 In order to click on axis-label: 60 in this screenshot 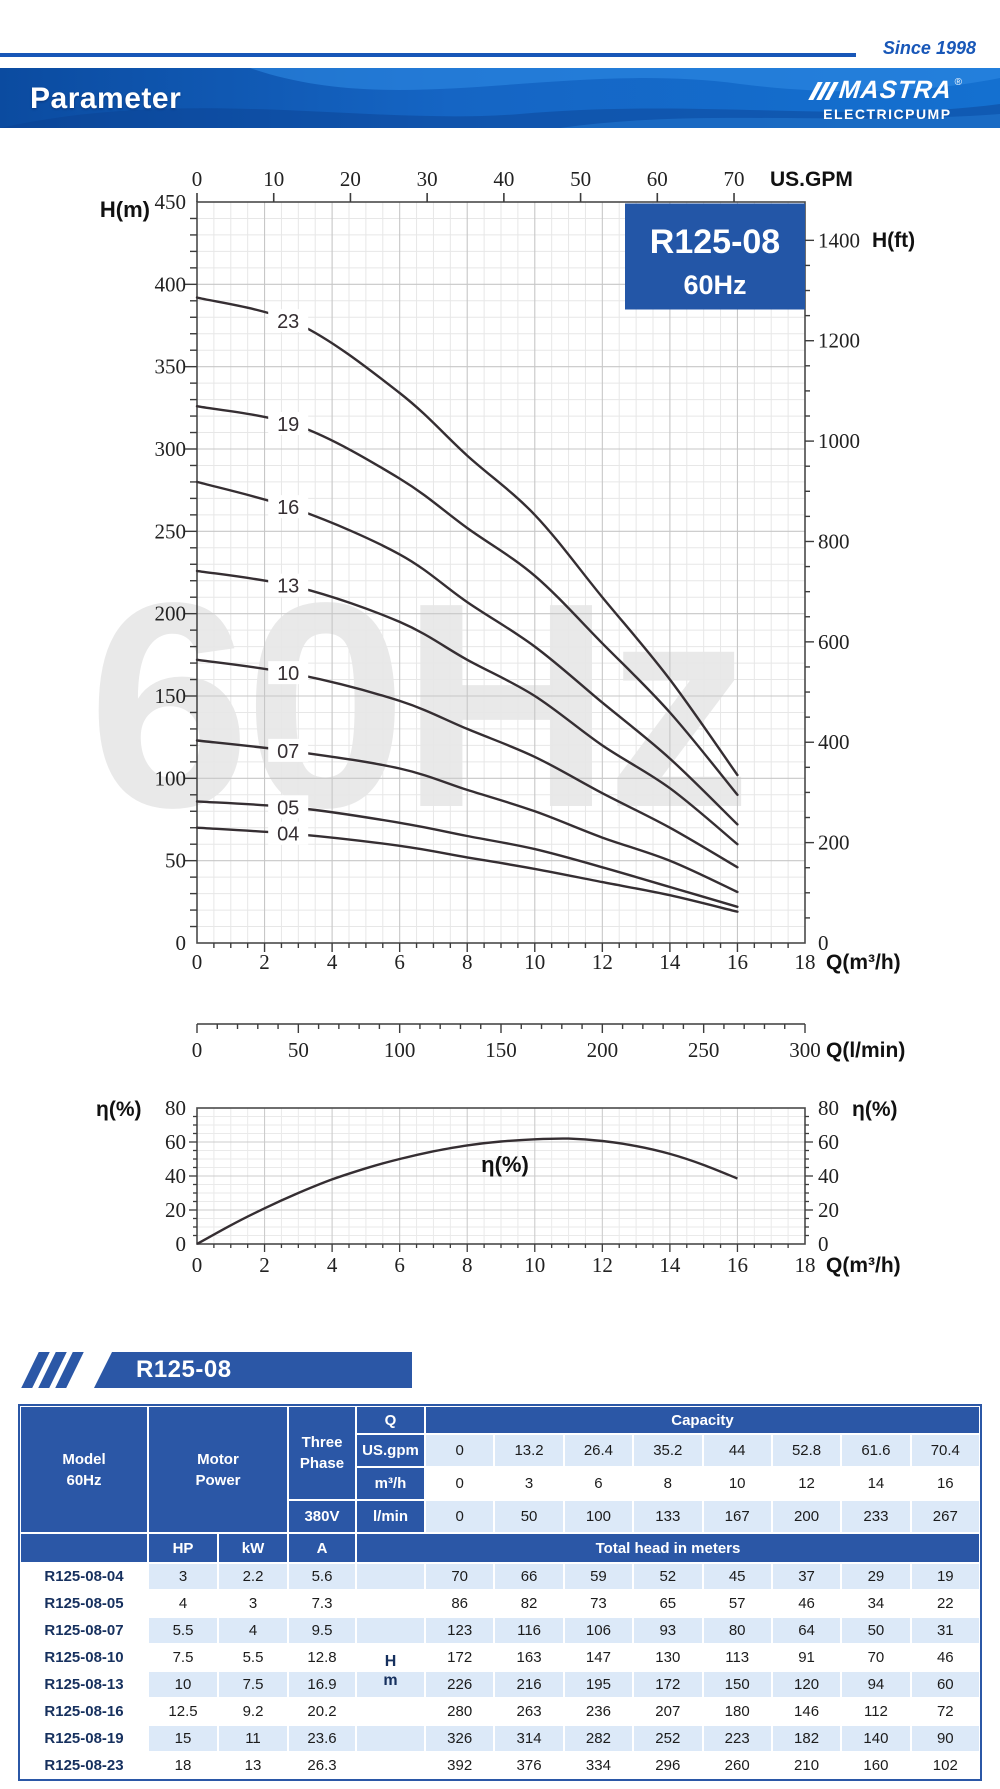, I will do `click(657, 179)`.